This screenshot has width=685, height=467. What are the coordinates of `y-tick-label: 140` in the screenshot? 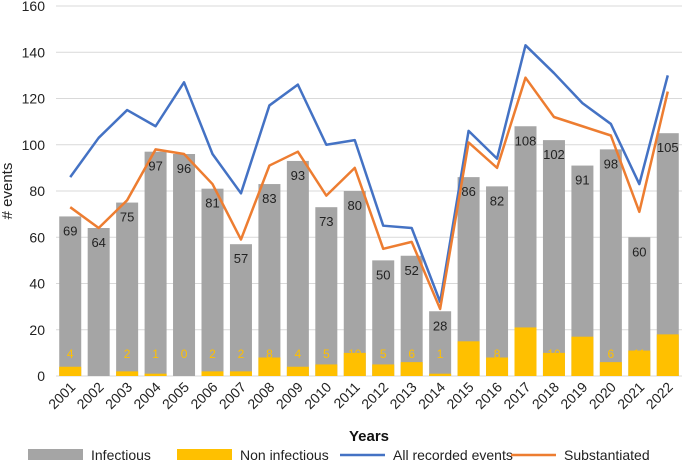 It's located at (34, 52).